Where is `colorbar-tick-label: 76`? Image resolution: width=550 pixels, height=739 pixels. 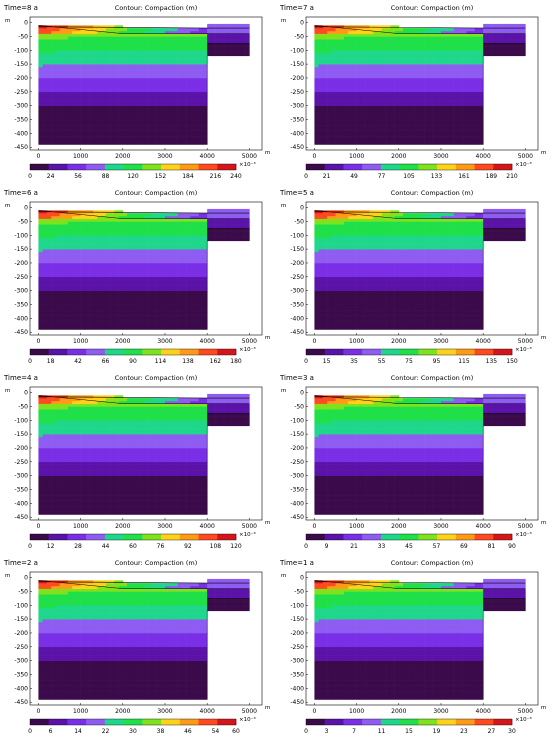 colorbar-tick-label: 76 is located at coordinates (161, 546).